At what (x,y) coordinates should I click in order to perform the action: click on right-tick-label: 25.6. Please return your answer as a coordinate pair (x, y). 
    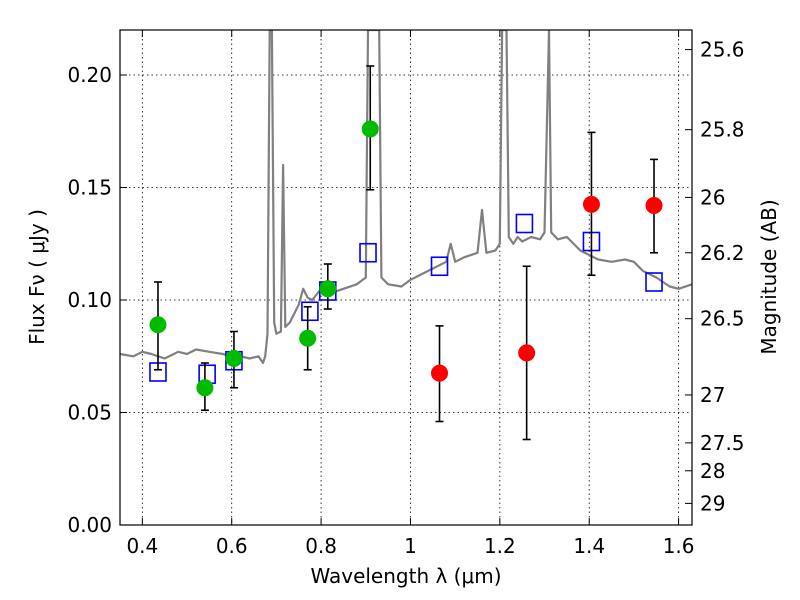
    Looking at the image, I should click on (722, 50).